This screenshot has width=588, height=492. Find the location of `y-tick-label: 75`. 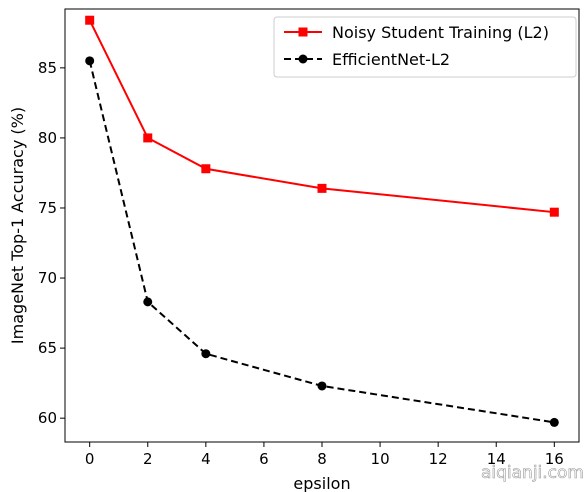

y-tick-label: 75 is located at coordinates (47, 208).